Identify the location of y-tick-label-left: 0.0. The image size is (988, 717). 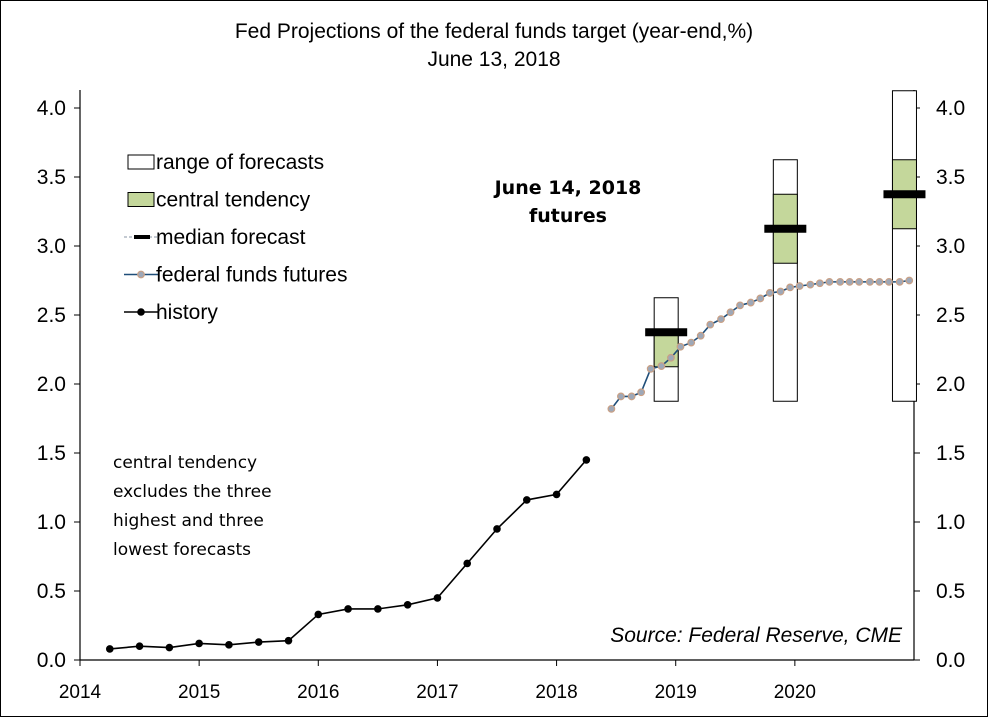
(51, 660).